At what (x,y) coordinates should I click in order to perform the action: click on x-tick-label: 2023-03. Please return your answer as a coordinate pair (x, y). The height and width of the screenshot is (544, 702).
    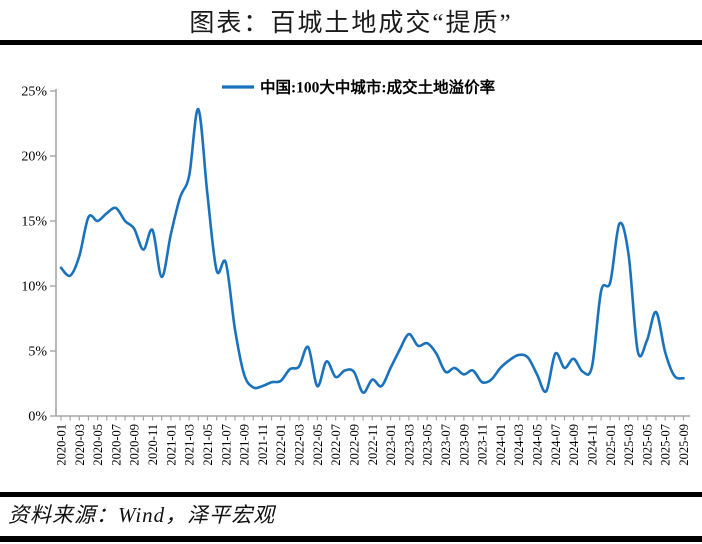
    Looking at the image, I should click on (409, 445).